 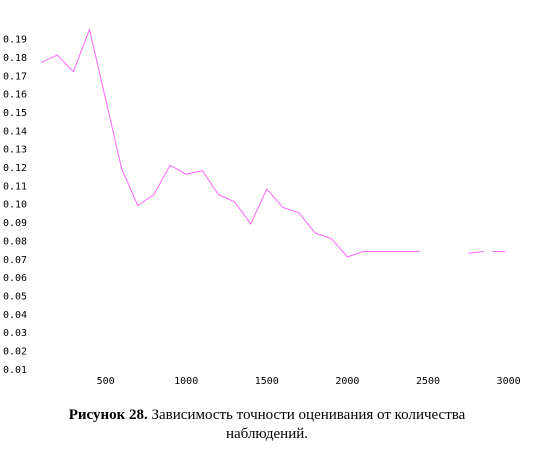 I want to click on y-tick-label: 0.12, so click(x=15, y=168).